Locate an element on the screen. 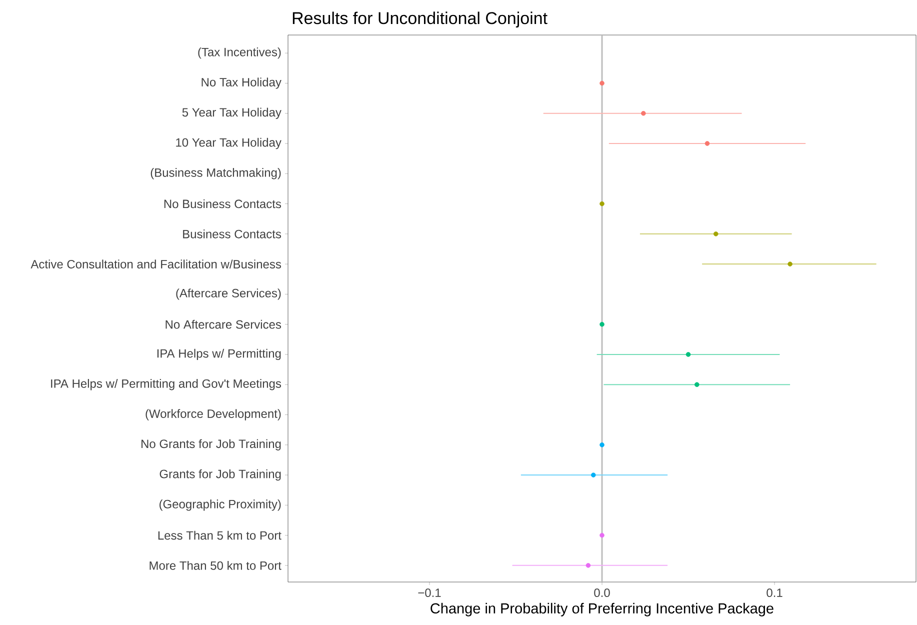 The height and width of the screenshot is (625, 917). y-tick-label: (Business Matchmaking) is located at coordinates (215, 174).